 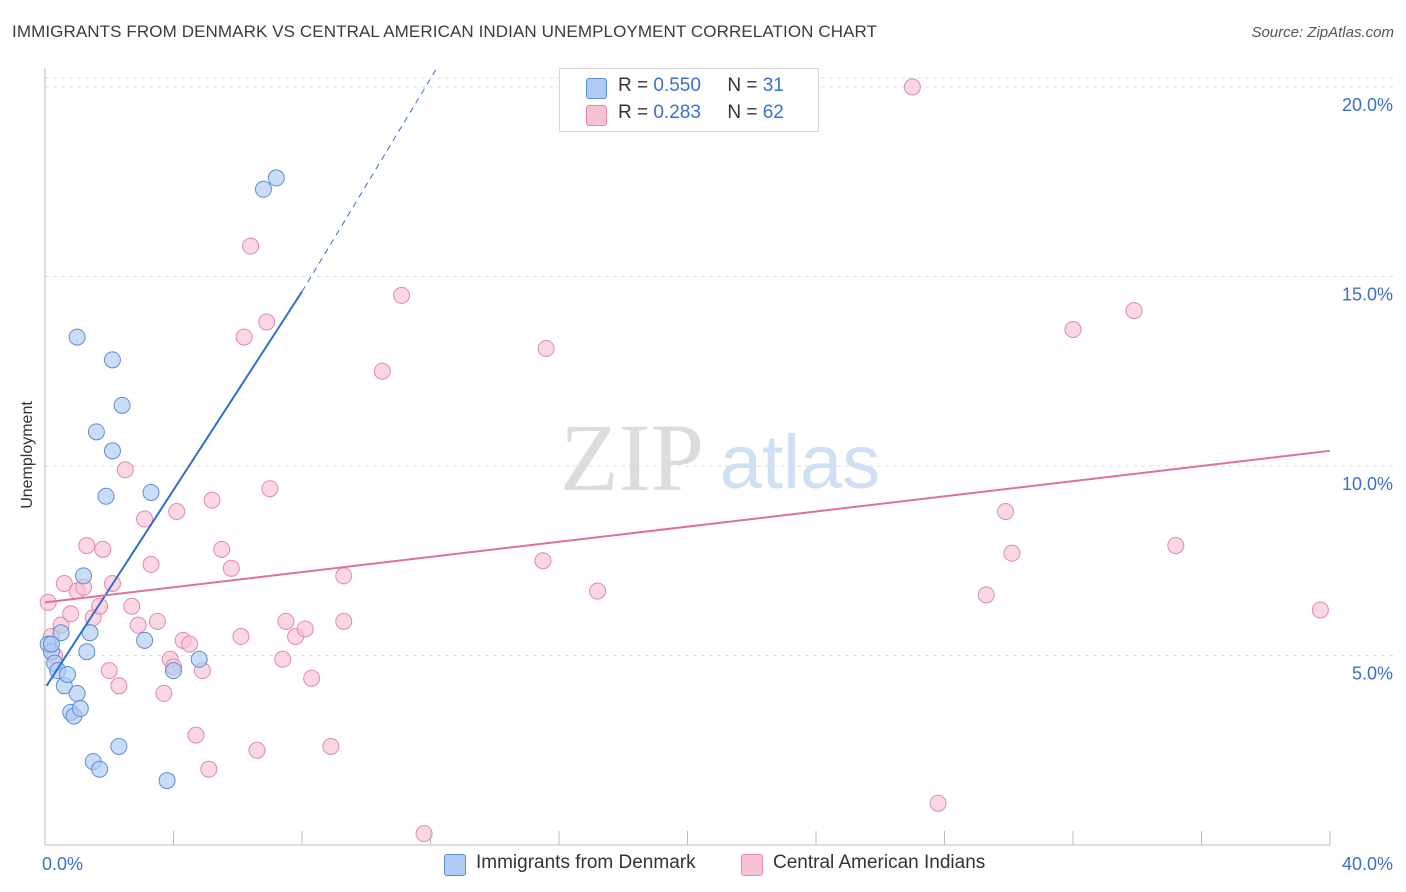 What do you see at coordinates (632, 457) in the screenshot?
I see `watermark-zip: ZIP` at bounding box center [632, 457].